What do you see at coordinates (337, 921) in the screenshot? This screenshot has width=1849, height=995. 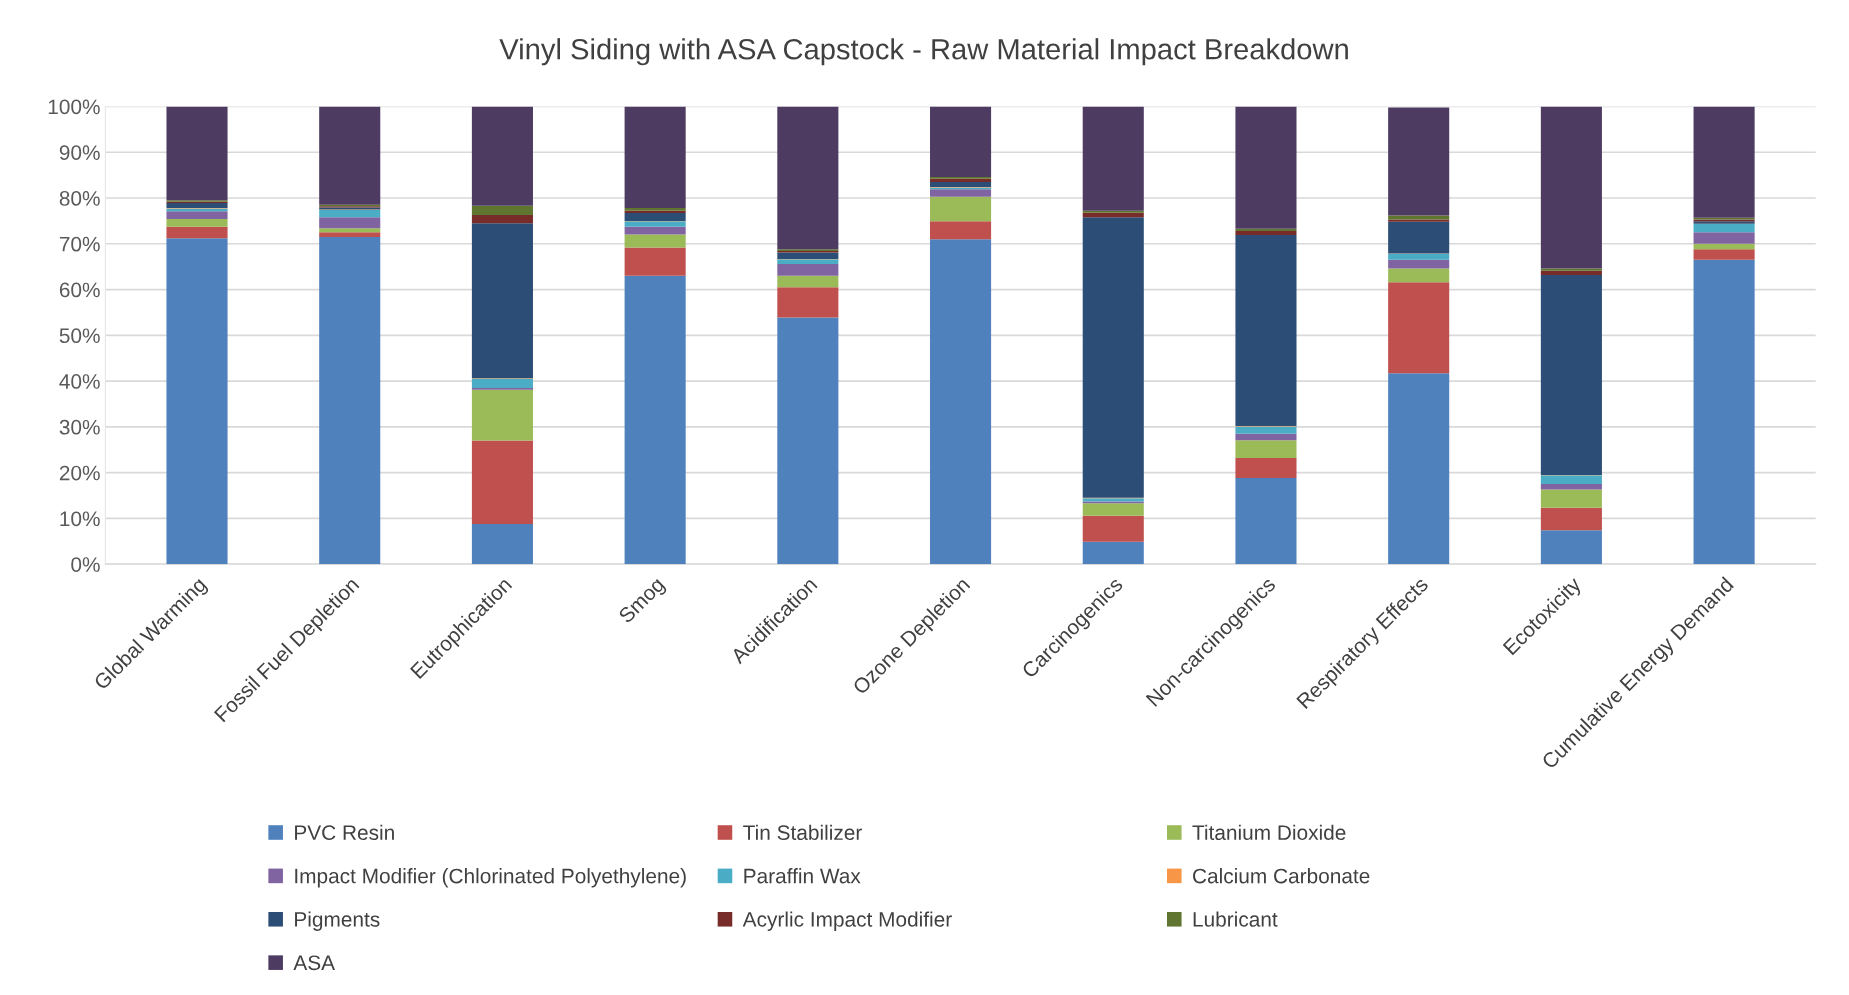 I see `legend-label: Pigments` at bounding box center [337, 921].